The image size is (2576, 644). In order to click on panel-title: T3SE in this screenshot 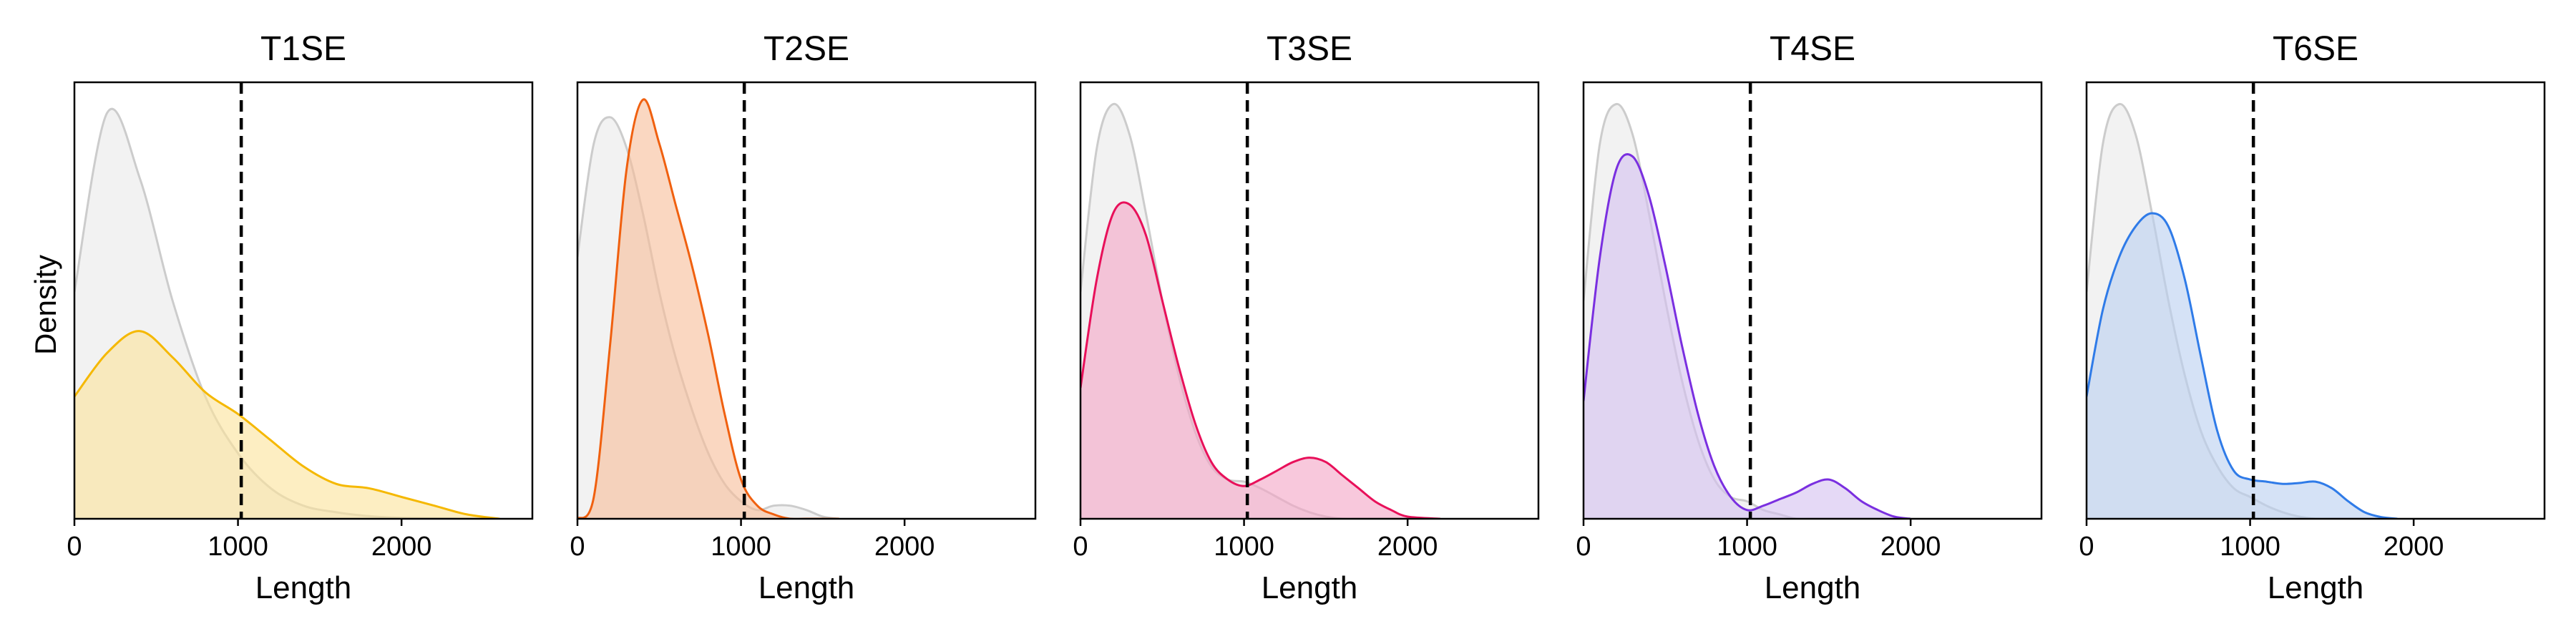, I will do `click(1309, 49)`.